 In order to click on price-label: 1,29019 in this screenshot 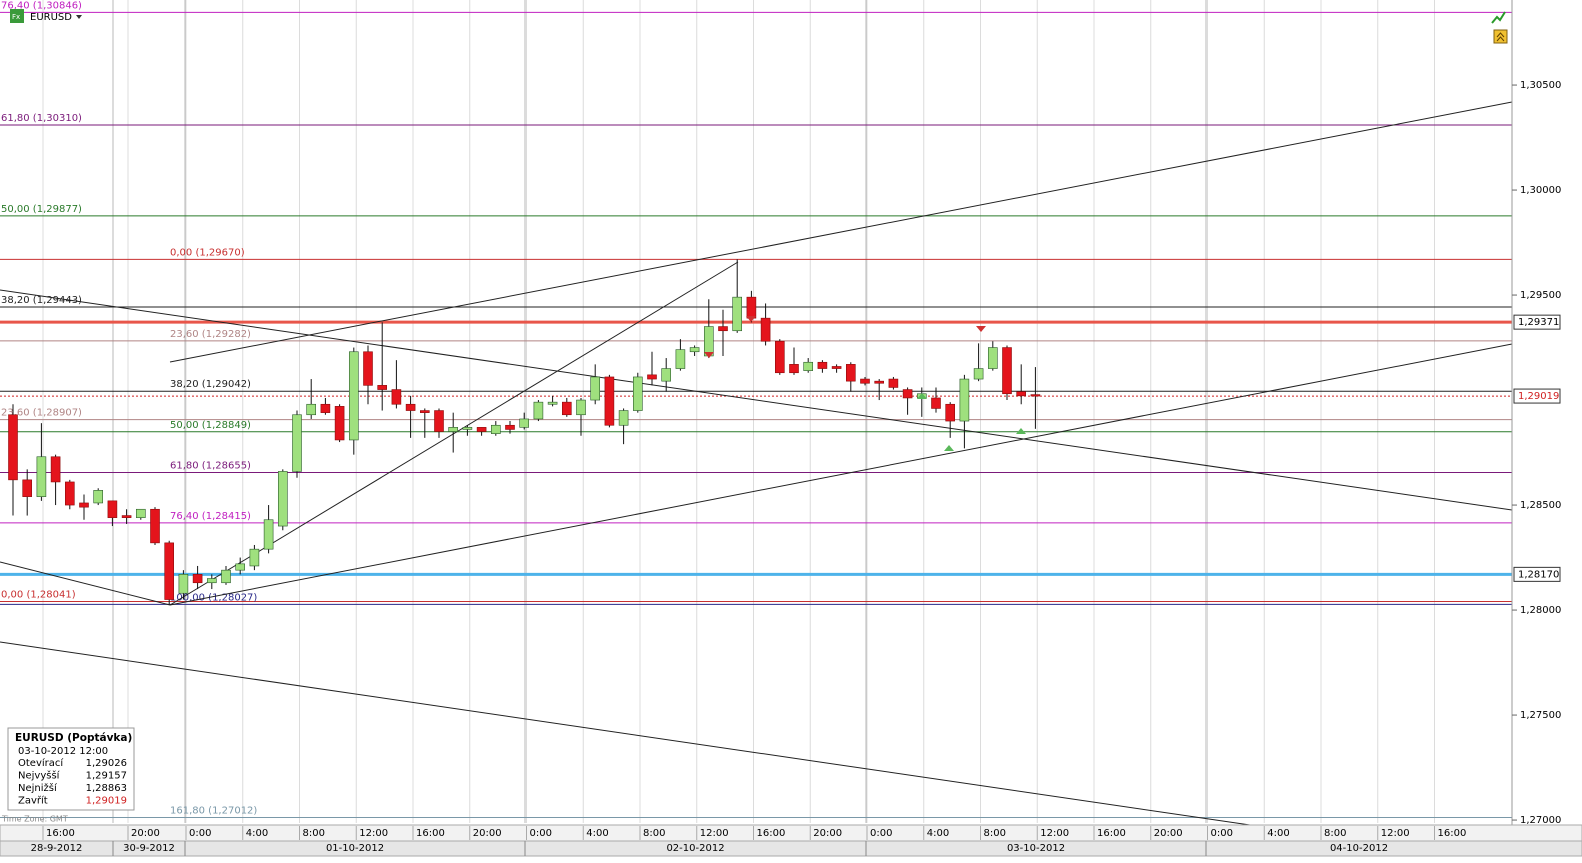, I will do `click(1538, 396)`.